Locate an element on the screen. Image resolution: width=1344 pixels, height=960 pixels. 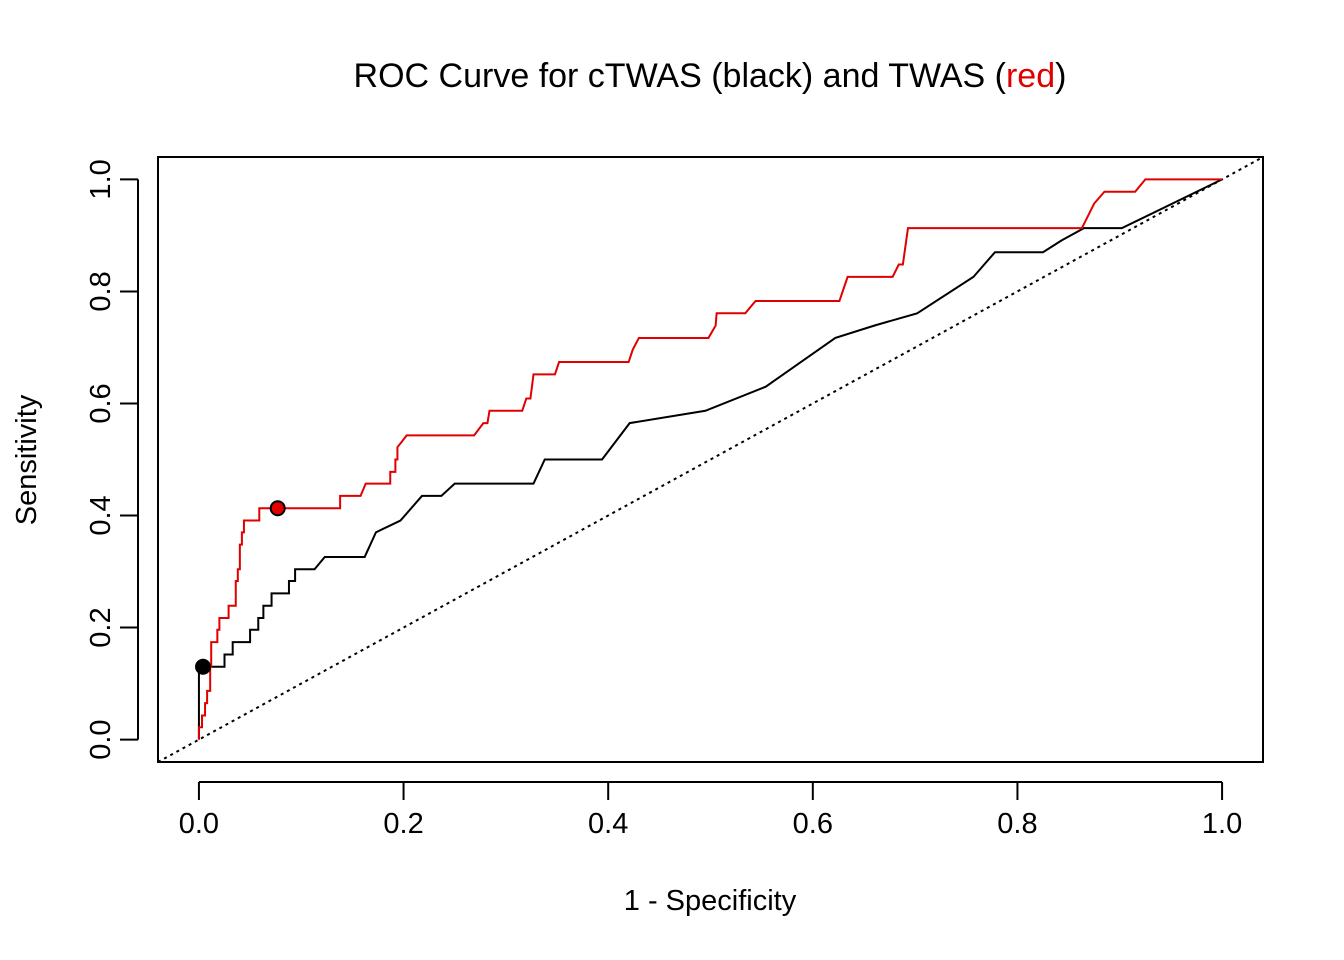
y-axis-label: Sensitivity is located at coordinates (27, 459).